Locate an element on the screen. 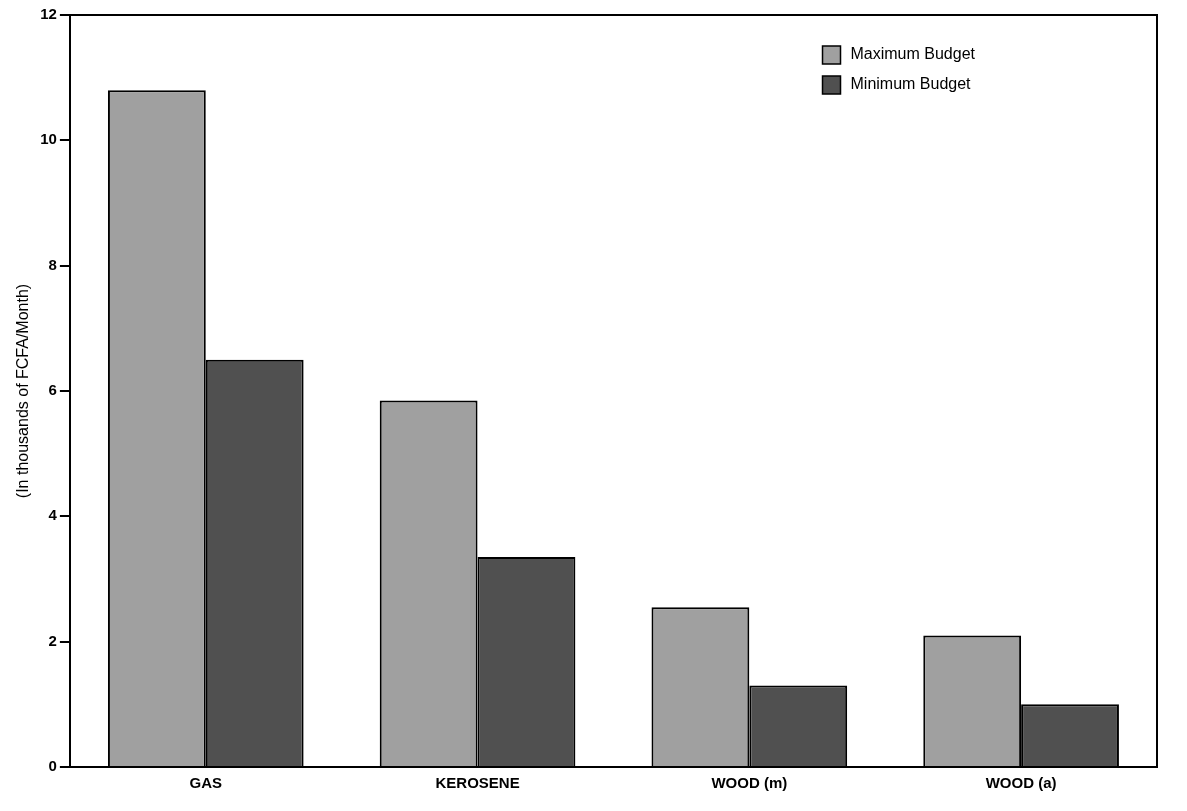 Image resolution: width=1187 pixels, height=811 pixels. x-tick-label: GAS is located at coordinates (206, 783).